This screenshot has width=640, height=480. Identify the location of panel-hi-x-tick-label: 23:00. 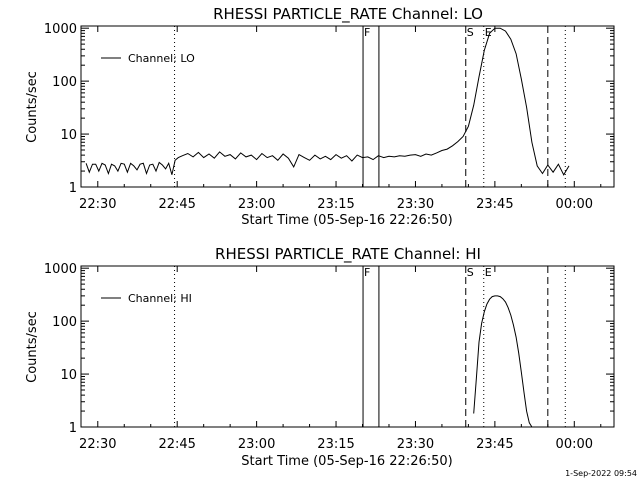
(256, 444).